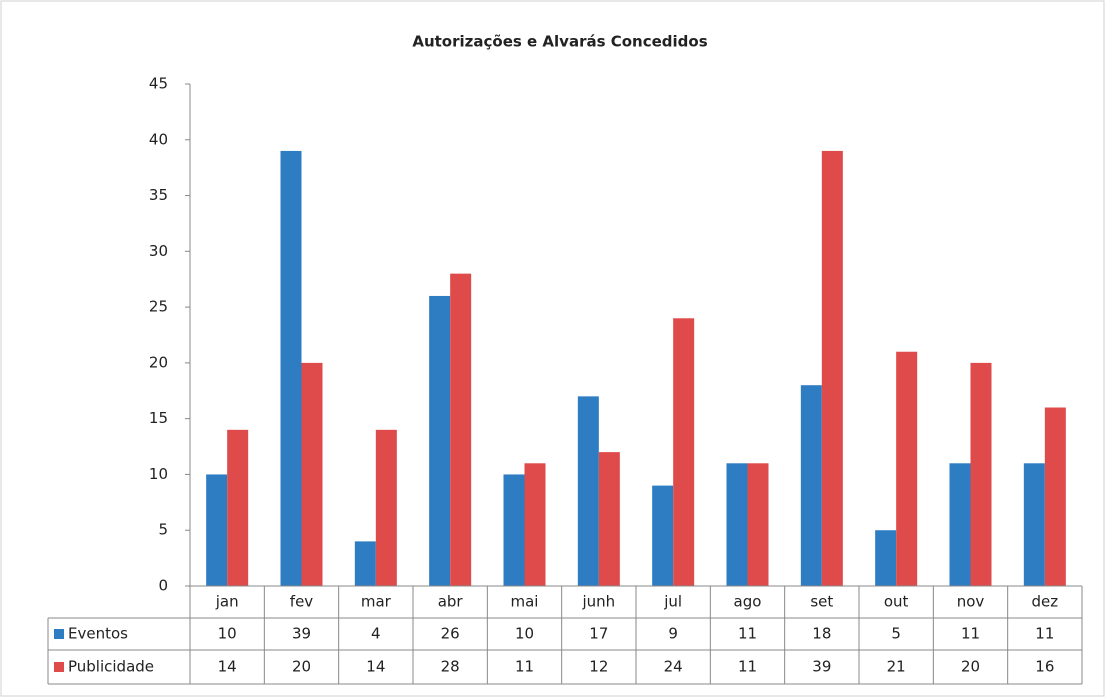 This screenshot has width=1106, height=698. Describe the element at coordinates (376, 602) in the screenshot. I see `x-tick-label: mar` at that location.